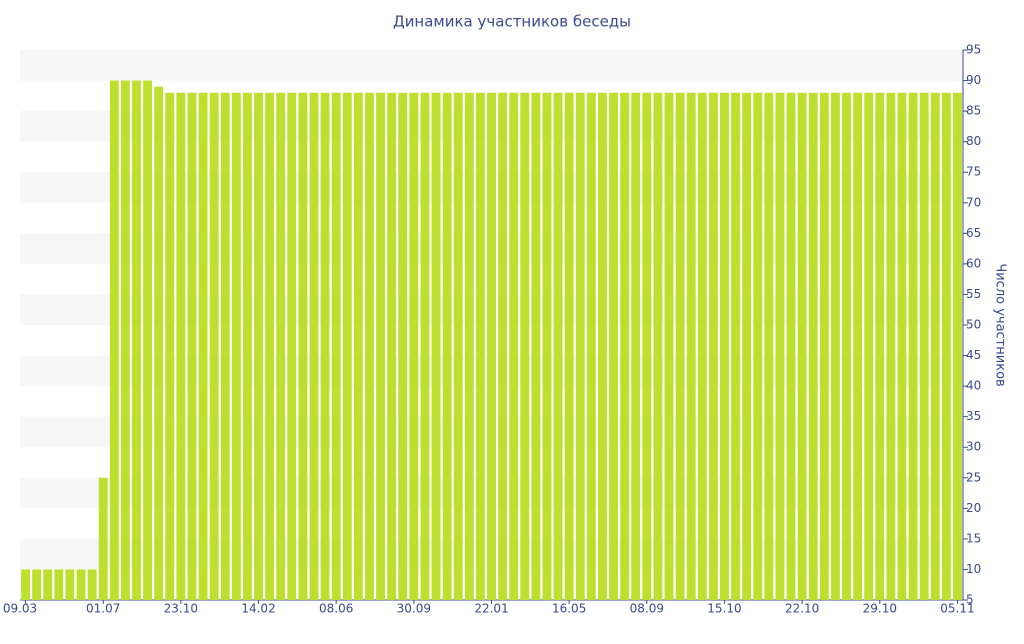 This screenshot has width=1024, height=644. I want to click on y-tick-label: 40, so click(973, 386).